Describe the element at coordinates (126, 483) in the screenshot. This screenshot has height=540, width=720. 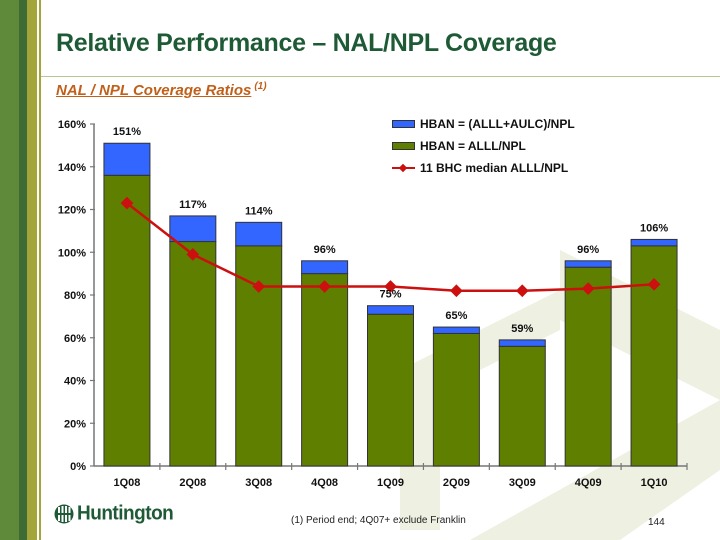
I see `x-tick-label: 1Q08` at that location.